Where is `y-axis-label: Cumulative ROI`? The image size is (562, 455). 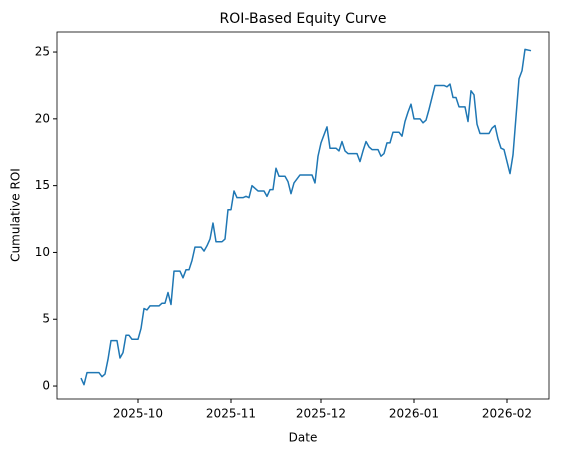 y-axis-label: Cumulative ROI is located at coordinates (16, 215).